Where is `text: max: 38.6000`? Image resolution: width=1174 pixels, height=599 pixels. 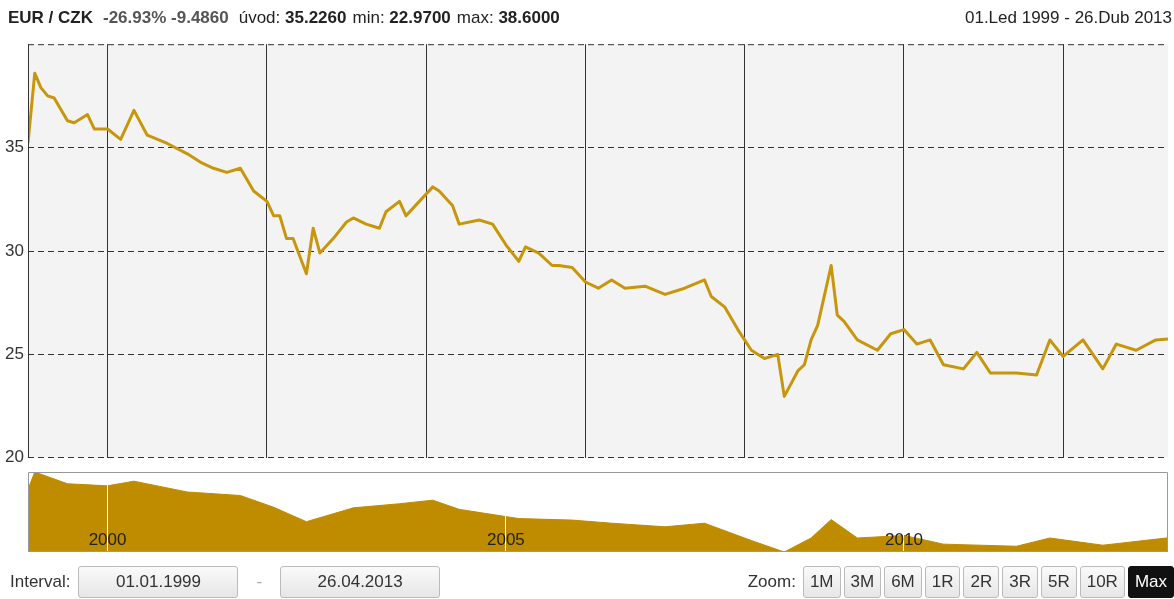 text: max: 38.6000 is located at coordinates (508, 17).